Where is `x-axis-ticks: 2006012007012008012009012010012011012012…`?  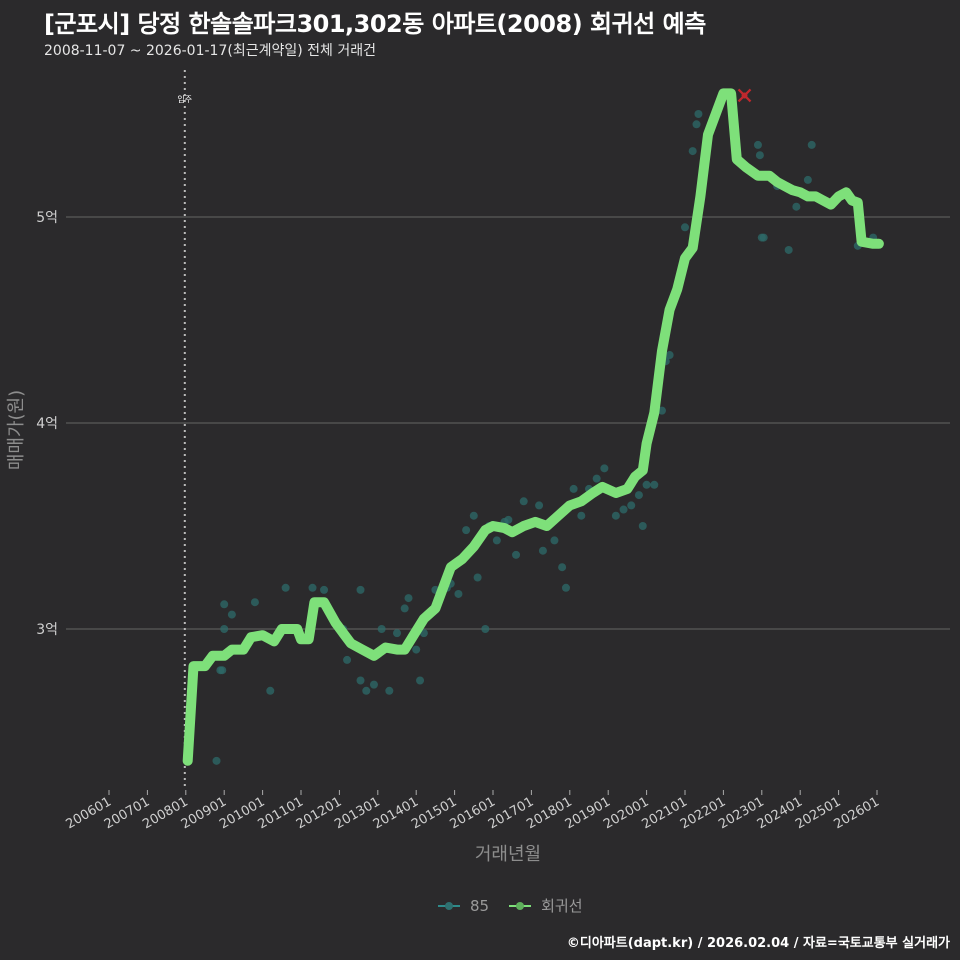 x-axis-ticks: 2006012007012008012009012010012011012012… is located at coordinates (473, 811).